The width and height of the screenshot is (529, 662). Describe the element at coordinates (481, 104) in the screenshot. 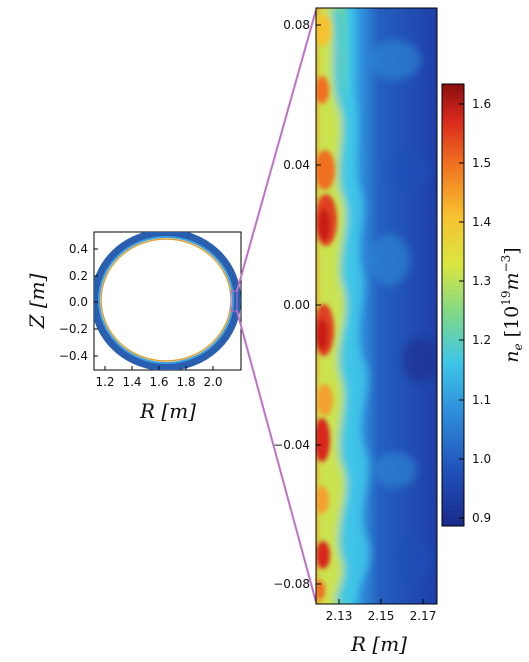

I see `colorbar-tick-label: 1.6` at that location.